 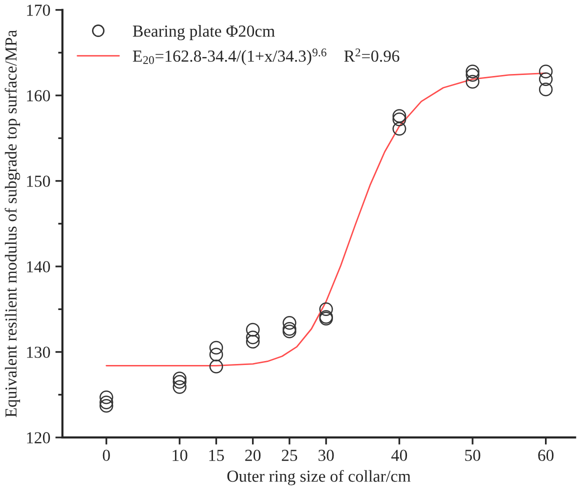 What do you see at coordinates (290, 456) in the screenshot?
I see `x-tick-label: 25` at bounding box center [290, 456].